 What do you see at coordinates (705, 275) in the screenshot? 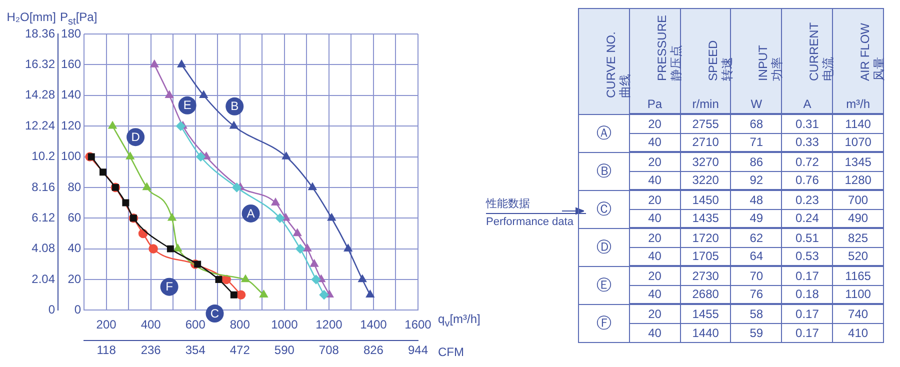
I see `text: 2730` at bounding box center [705, 275].